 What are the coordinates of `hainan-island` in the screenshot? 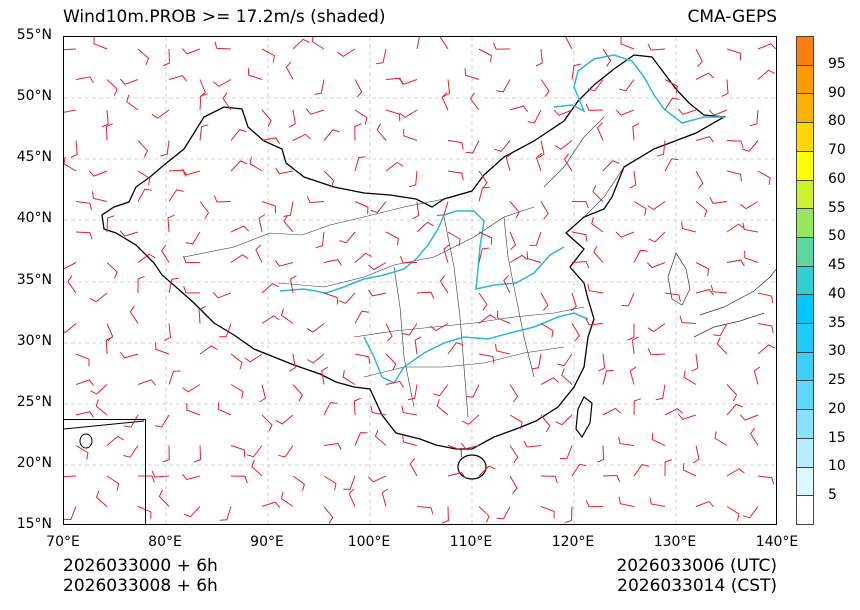 It's located at (472, 467).